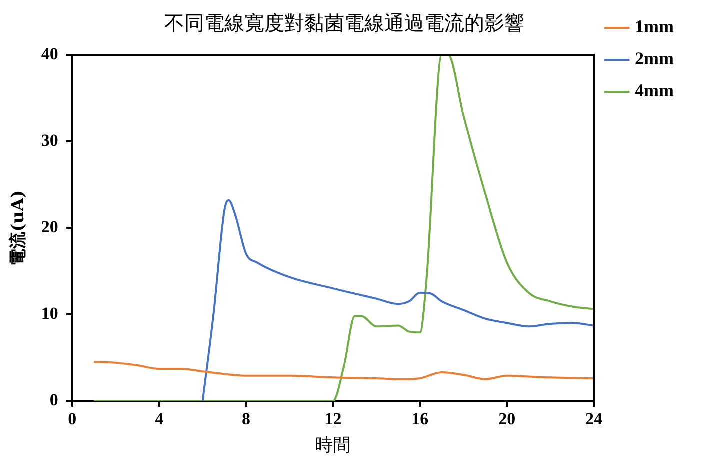  I want to click on x-tick-label: 12, so click(333, 419).